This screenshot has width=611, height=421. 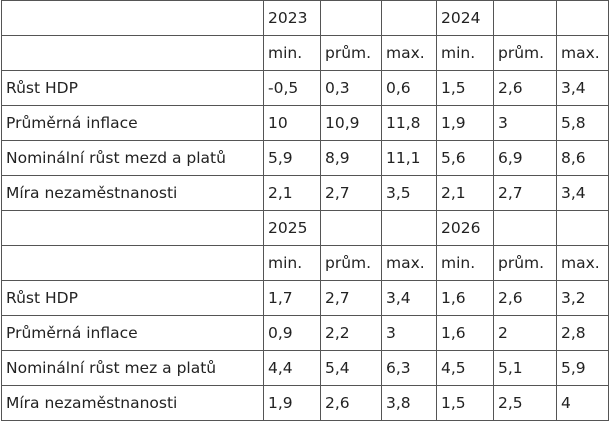 What do you see at coordinates (525, 368) in the screenshot?
I see `value-cell: 5,1` at bounding box center [525, 368].